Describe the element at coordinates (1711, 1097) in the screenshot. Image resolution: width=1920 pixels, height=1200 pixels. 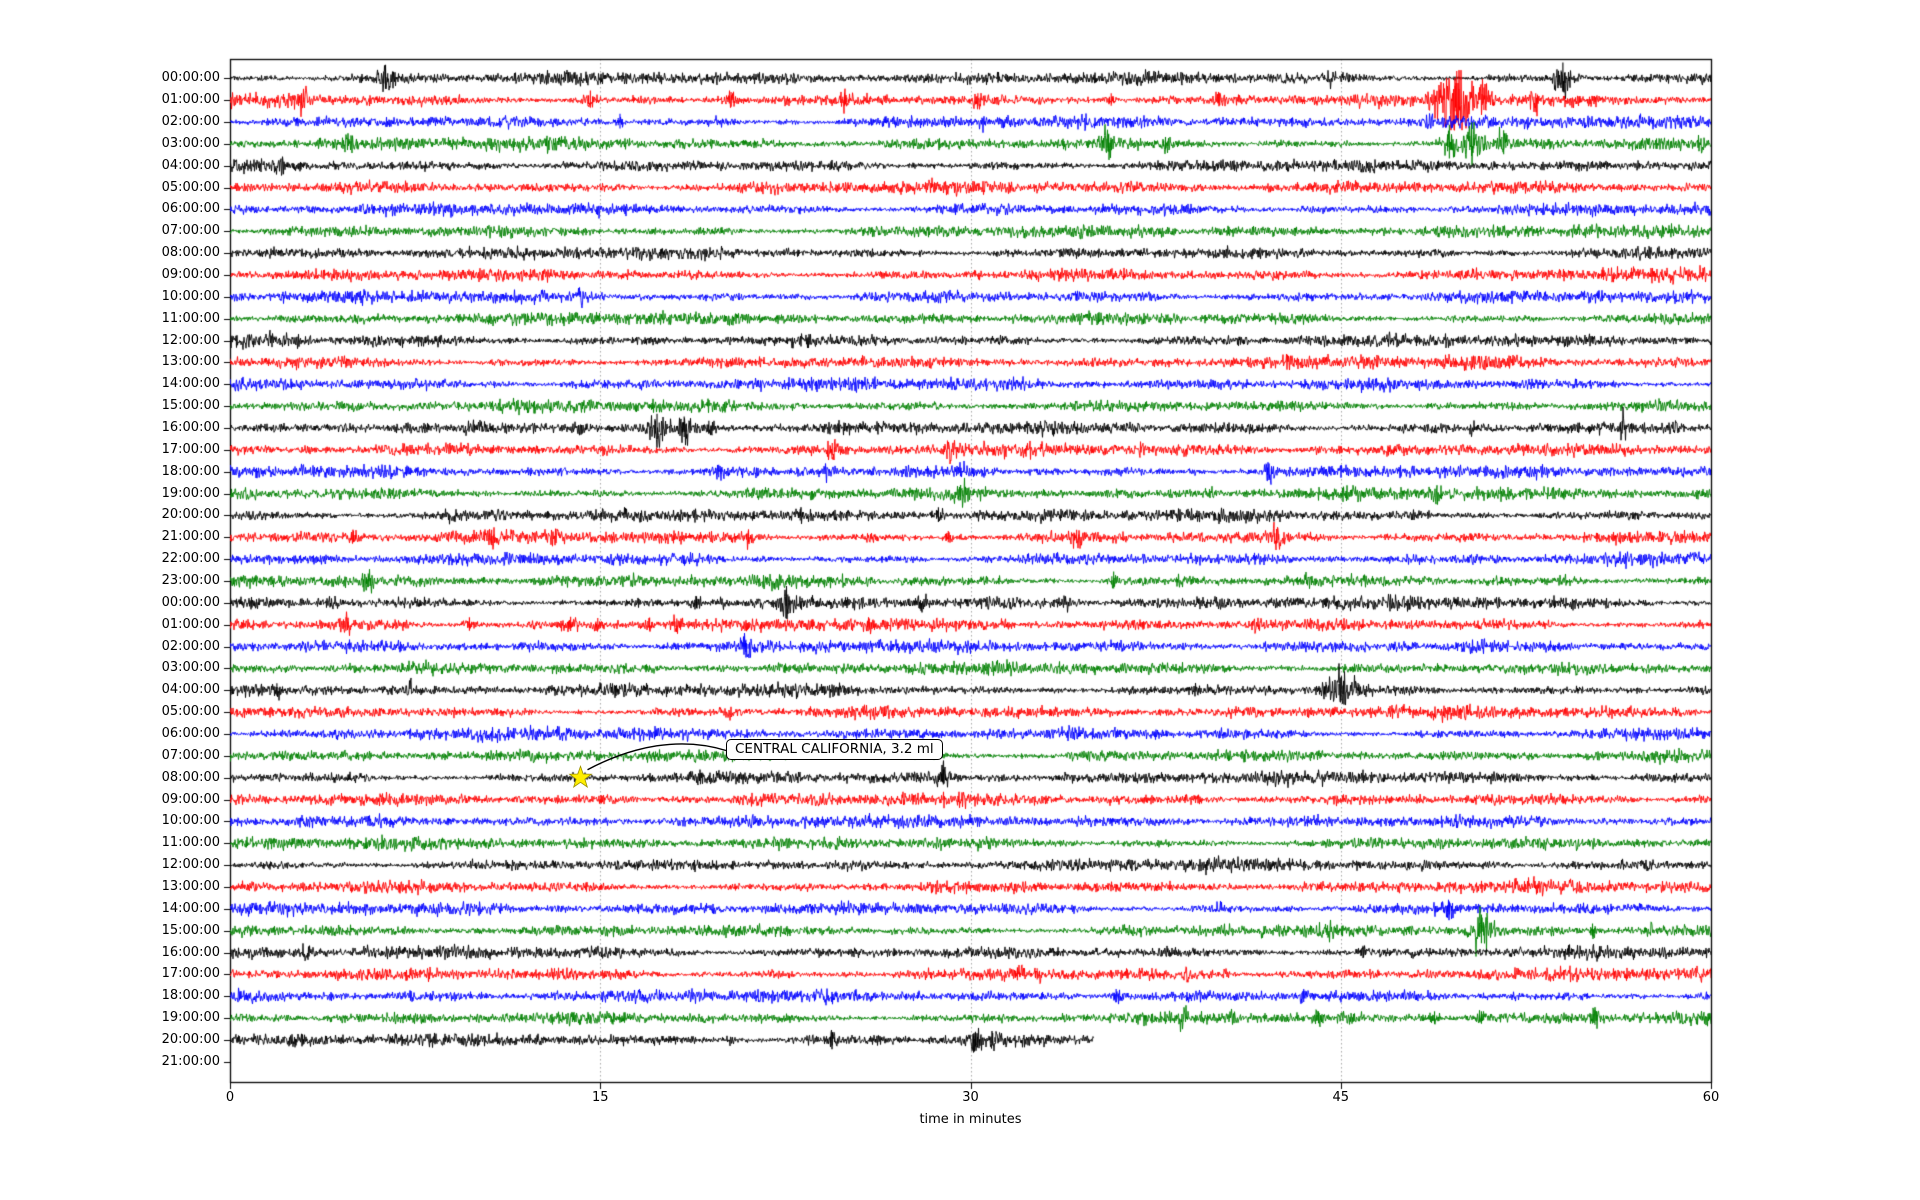
I see `x-tick-label: 60` at that location.